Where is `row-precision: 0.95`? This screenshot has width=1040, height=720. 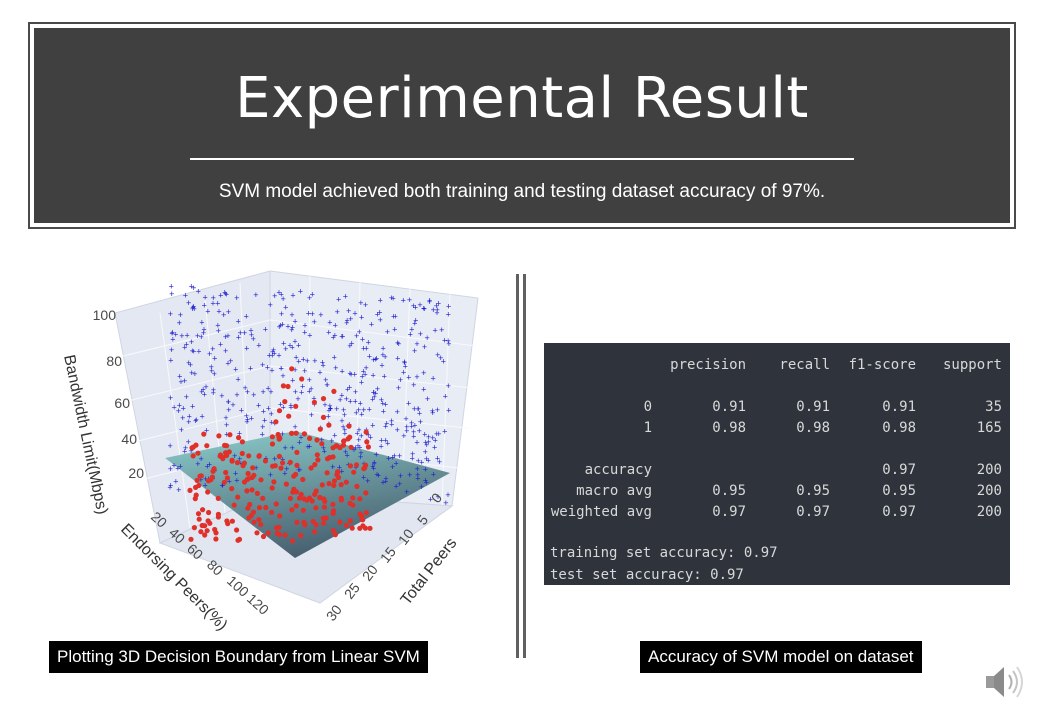
row-precision: 0.95 is located at coordinates (729, 491).